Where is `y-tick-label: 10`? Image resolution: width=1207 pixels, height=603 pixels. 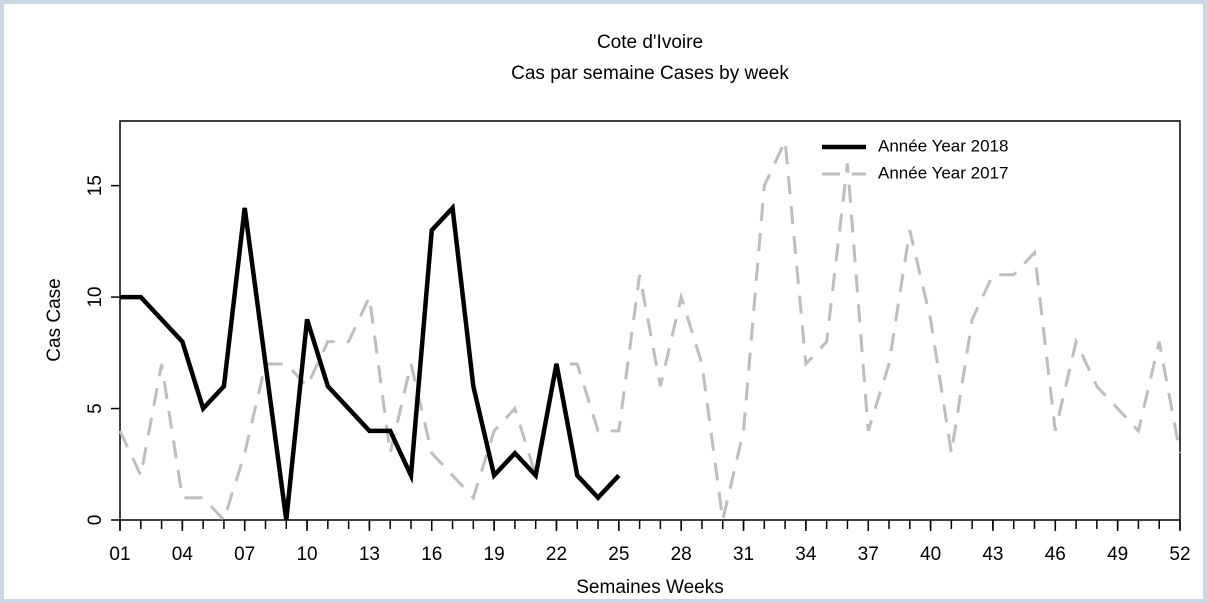 y-tick-label: 10 is located at coordinates (95, 297).